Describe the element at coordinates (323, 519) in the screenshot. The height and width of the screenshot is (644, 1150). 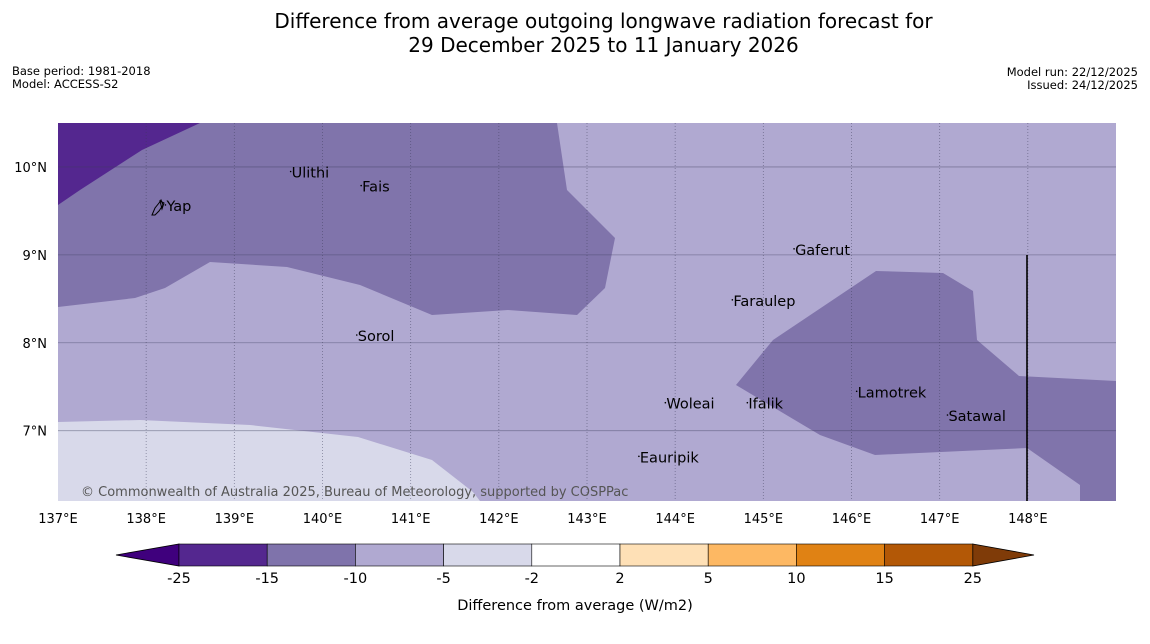
I see `lon-tick-label: 140°E` at that location.